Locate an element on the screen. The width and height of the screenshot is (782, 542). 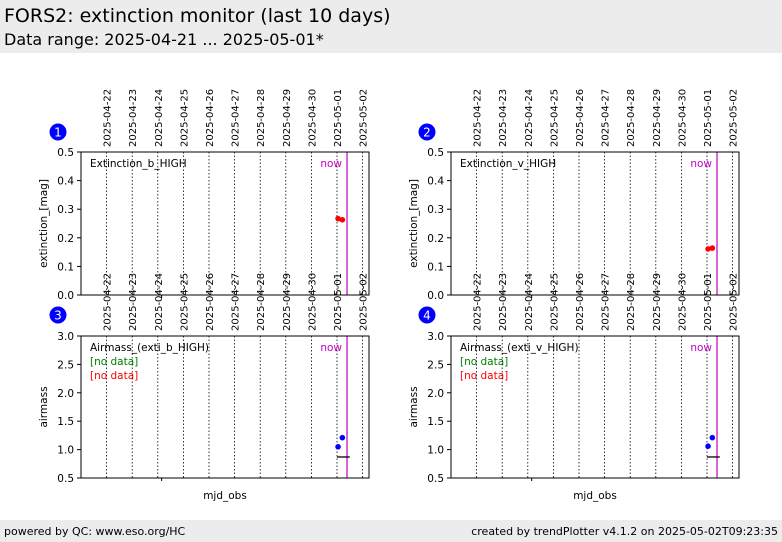
panel3-y-axis-label: airmass is located at coordinates (44, 406).